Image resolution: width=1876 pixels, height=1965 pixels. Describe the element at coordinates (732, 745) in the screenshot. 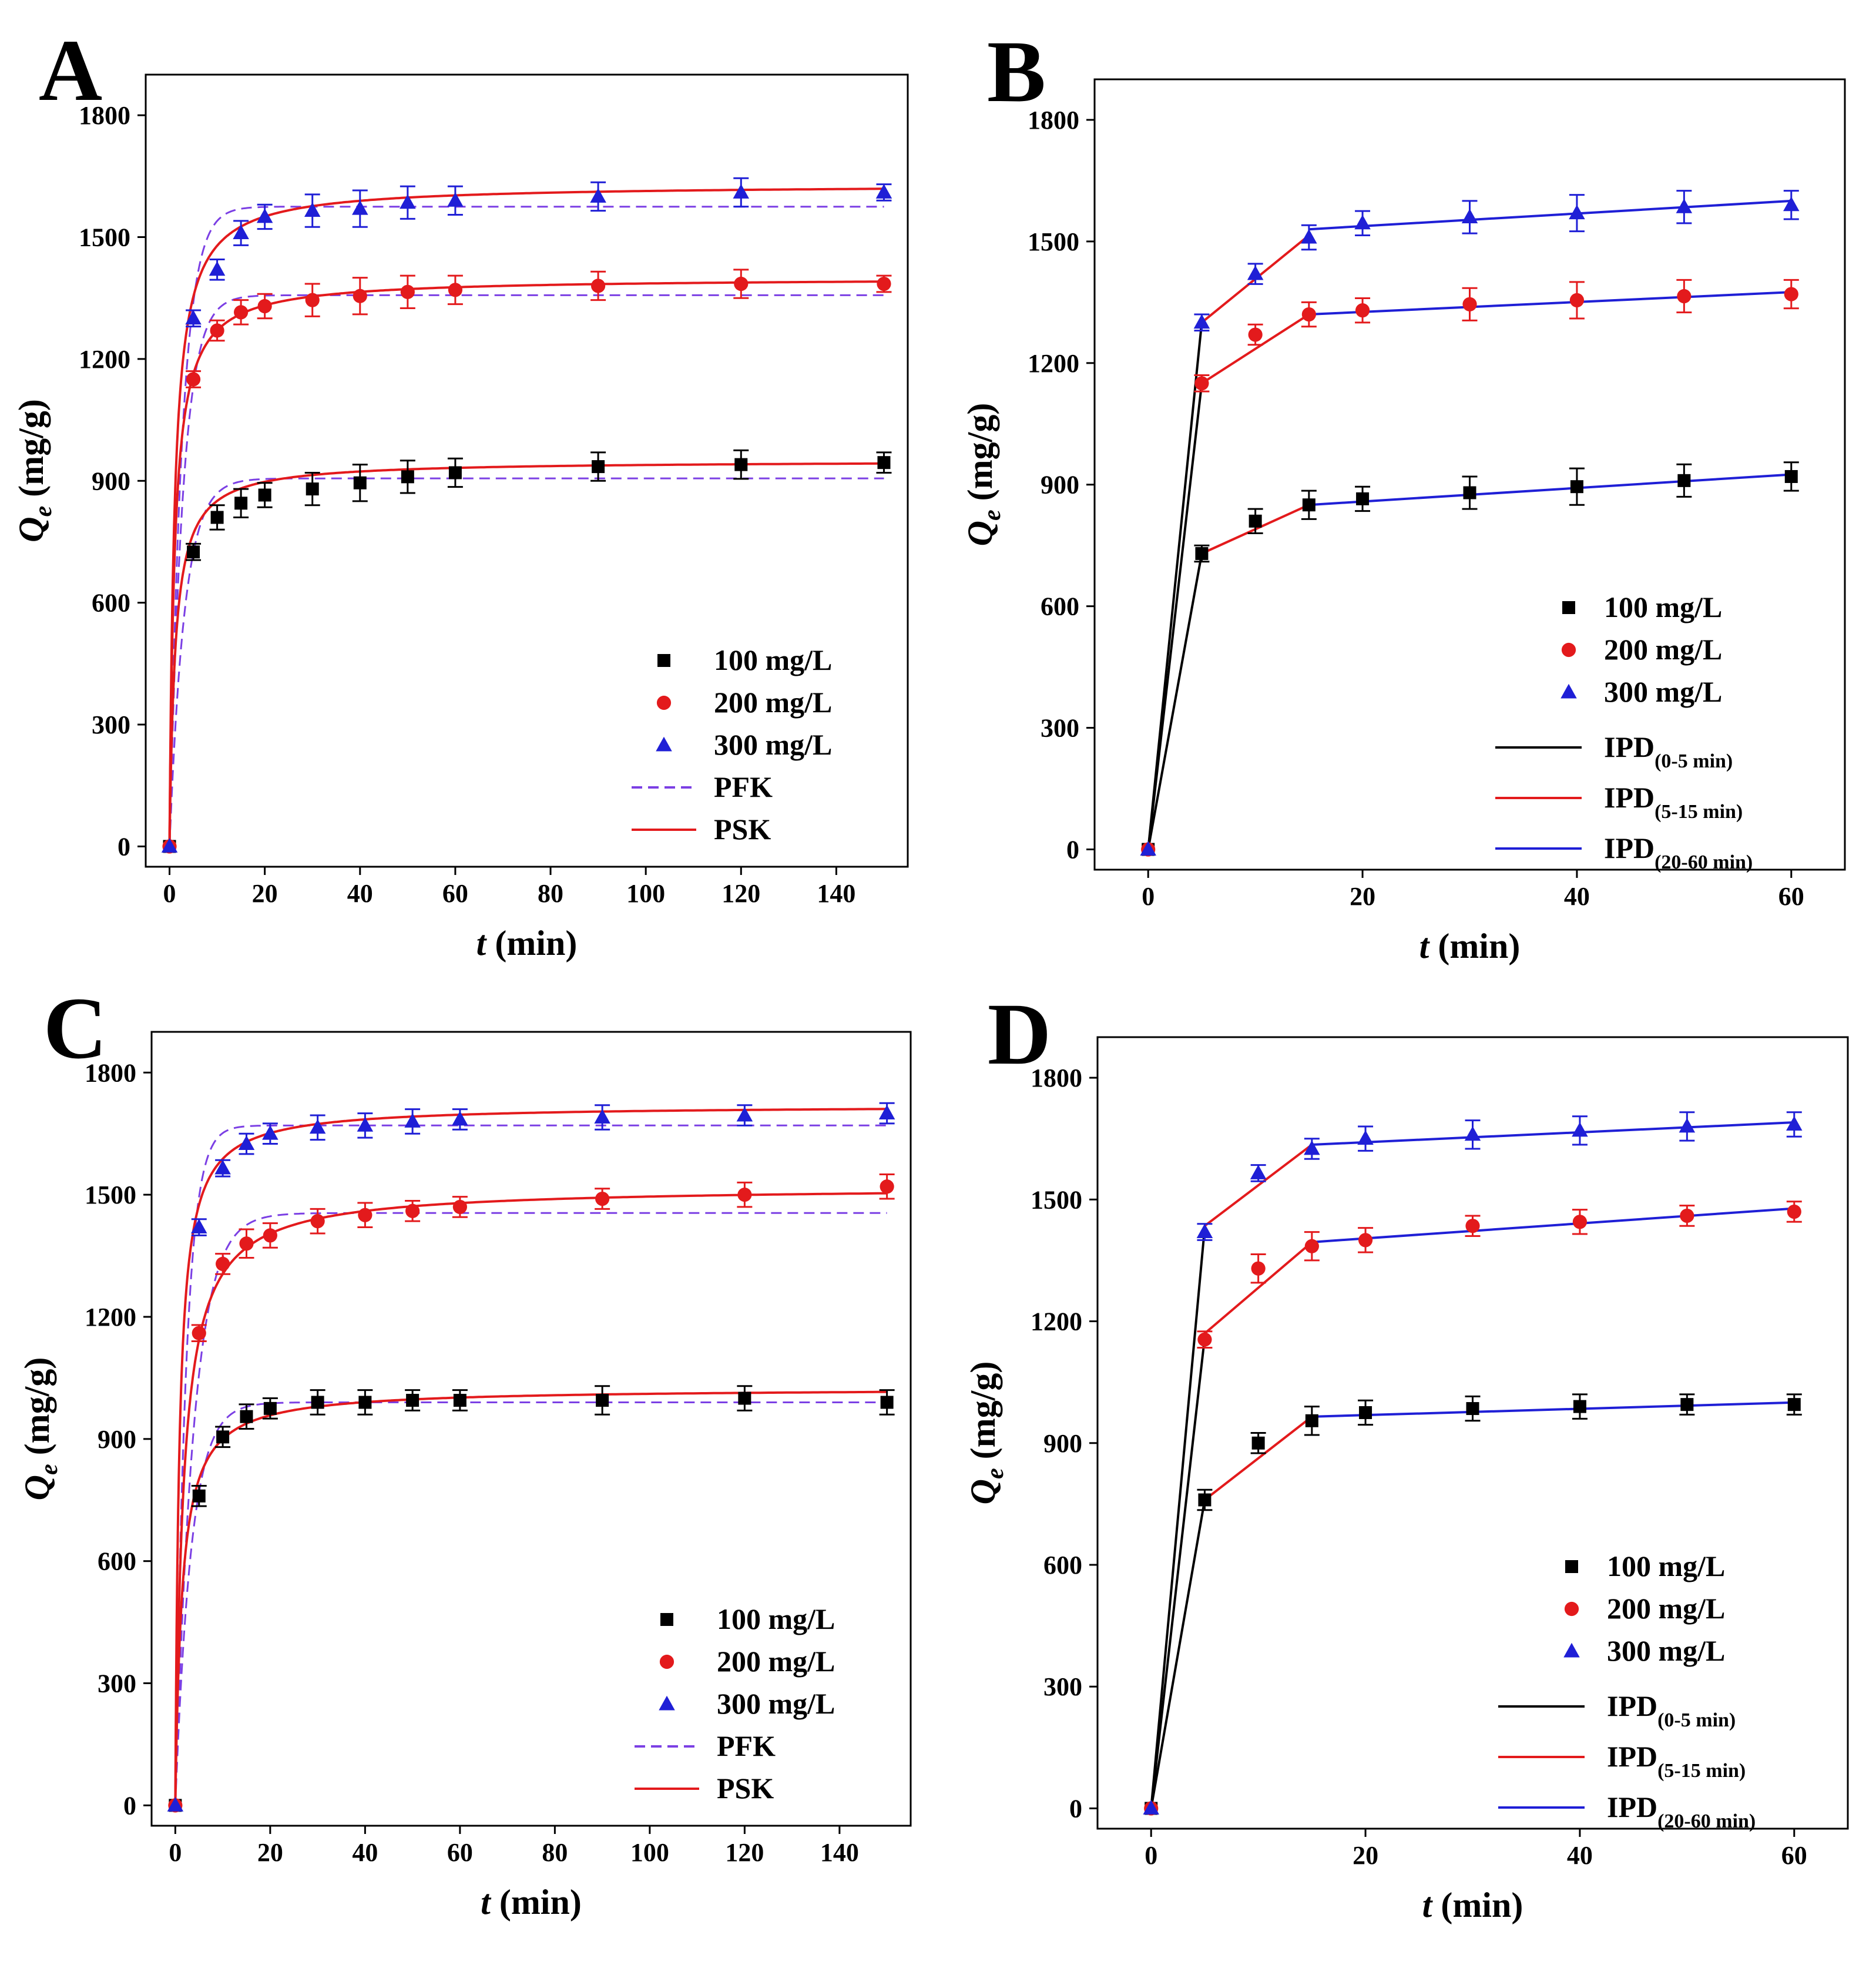

I see `legend: 100 mg/L 200 mg/L 300 mg/L PFK PSK` at that location.